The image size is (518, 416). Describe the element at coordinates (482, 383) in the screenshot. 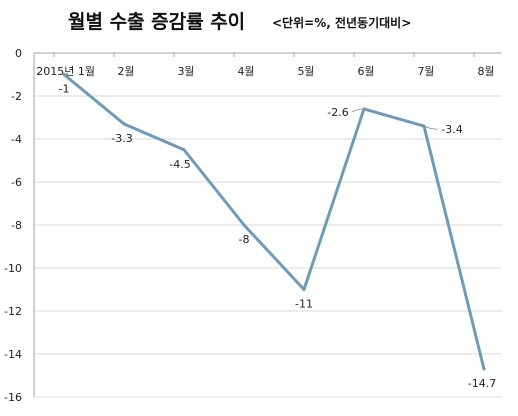

I see `data-label: -14.7` at that location.